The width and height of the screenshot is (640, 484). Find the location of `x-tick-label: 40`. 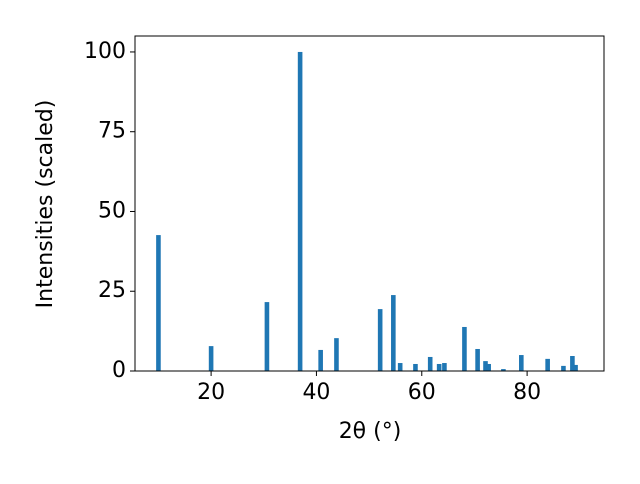

x-tick-label: 40 is located at coordinates (316, 392).